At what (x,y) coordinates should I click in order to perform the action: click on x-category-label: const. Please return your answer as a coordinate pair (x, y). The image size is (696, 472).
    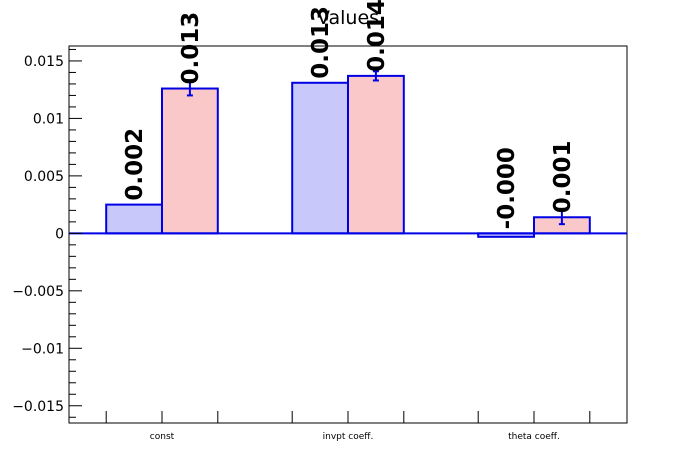
    Looking at the image, I should click on (162, 437).